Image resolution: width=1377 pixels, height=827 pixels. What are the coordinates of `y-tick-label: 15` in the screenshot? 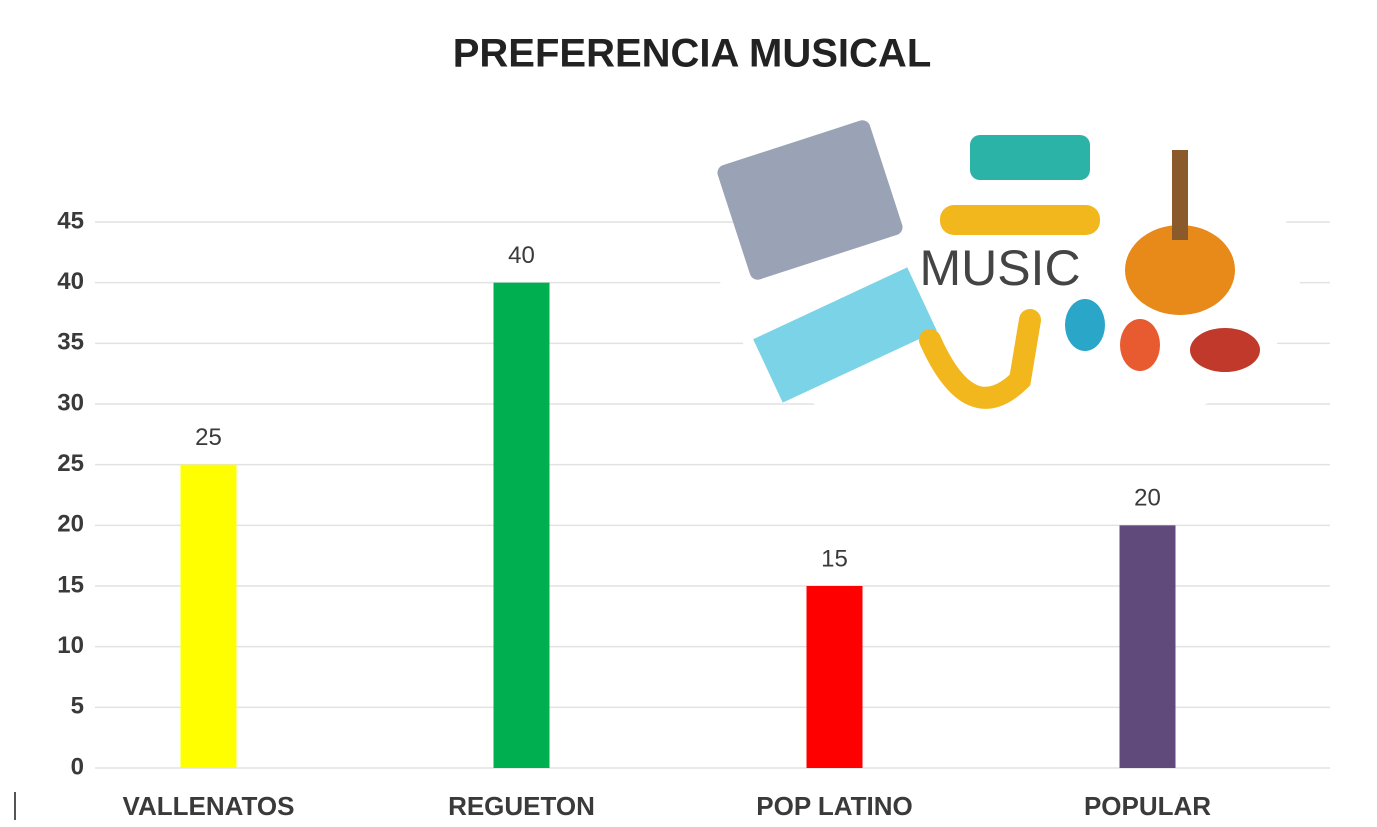 It's located at (70, 584).